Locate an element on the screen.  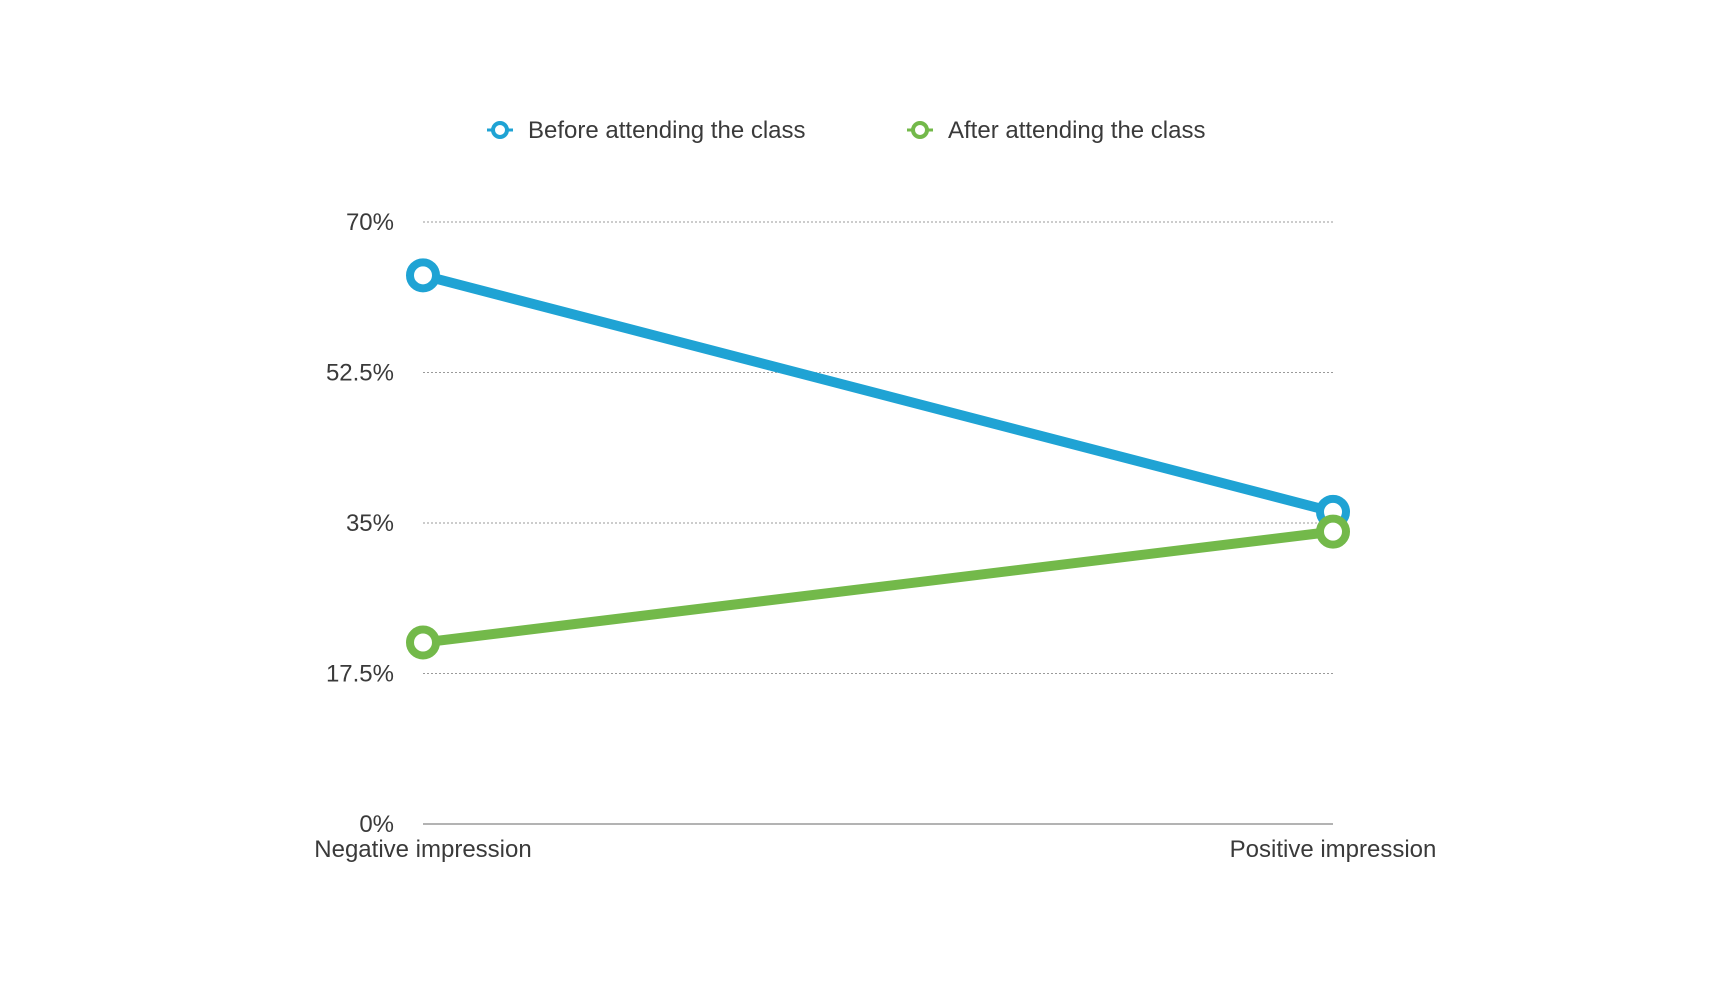
legend-item: After attending the class is located at coordinates (1056, 130).